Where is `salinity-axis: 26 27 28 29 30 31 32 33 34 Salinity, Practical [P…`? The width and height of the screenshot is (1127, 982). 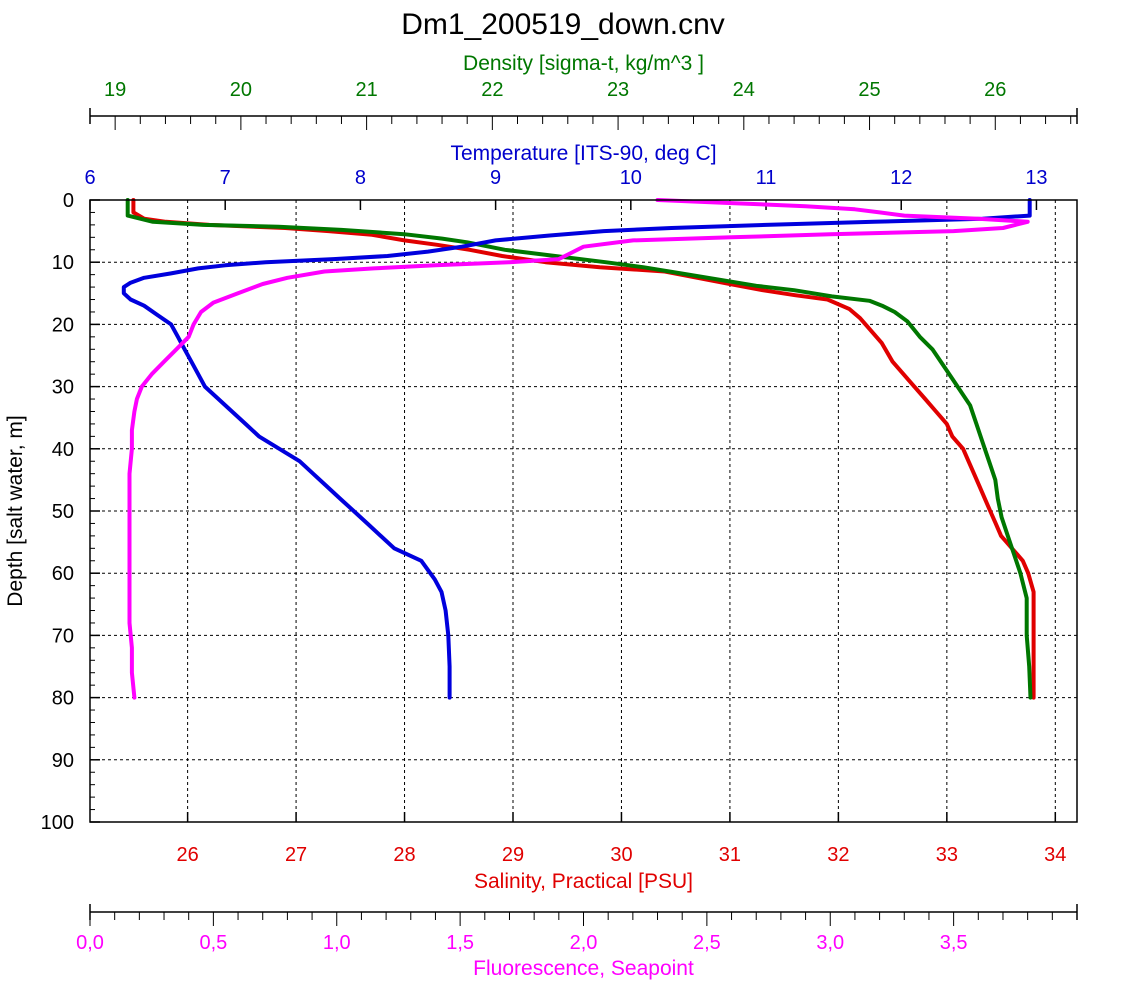 salinity-axis: 26 27 28 29 30 31 32 33 34 Salinity, Practical [P… is located at coordinates (621, 852).